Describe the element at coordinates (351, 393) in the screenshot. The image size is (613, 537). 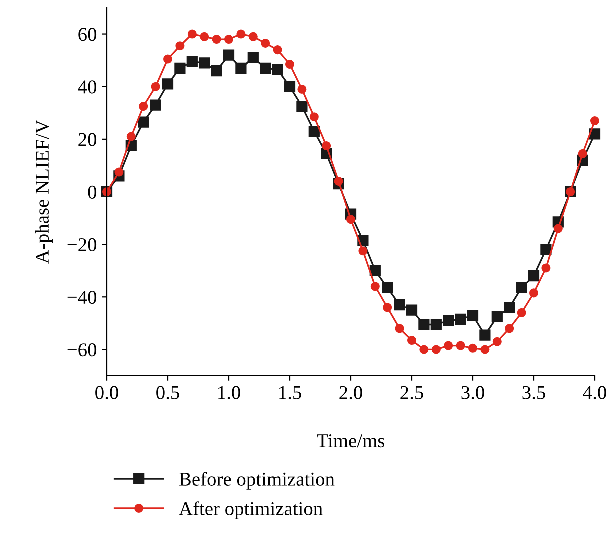
I see `x-tick-label: 2.0` at that location.